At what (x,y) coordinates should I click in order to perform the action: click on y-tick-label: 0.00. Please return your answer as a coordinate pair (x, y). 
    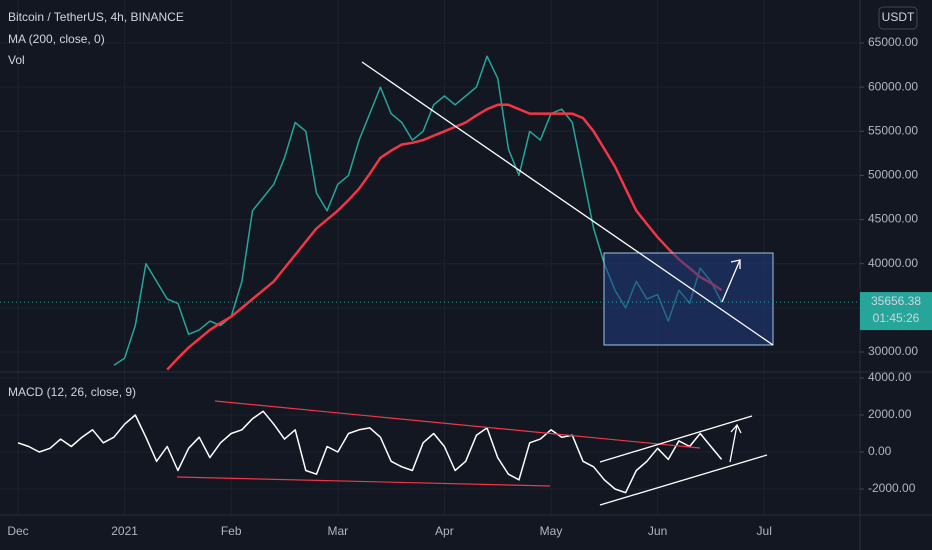
    Looking at the image, I should click on (880, 451).